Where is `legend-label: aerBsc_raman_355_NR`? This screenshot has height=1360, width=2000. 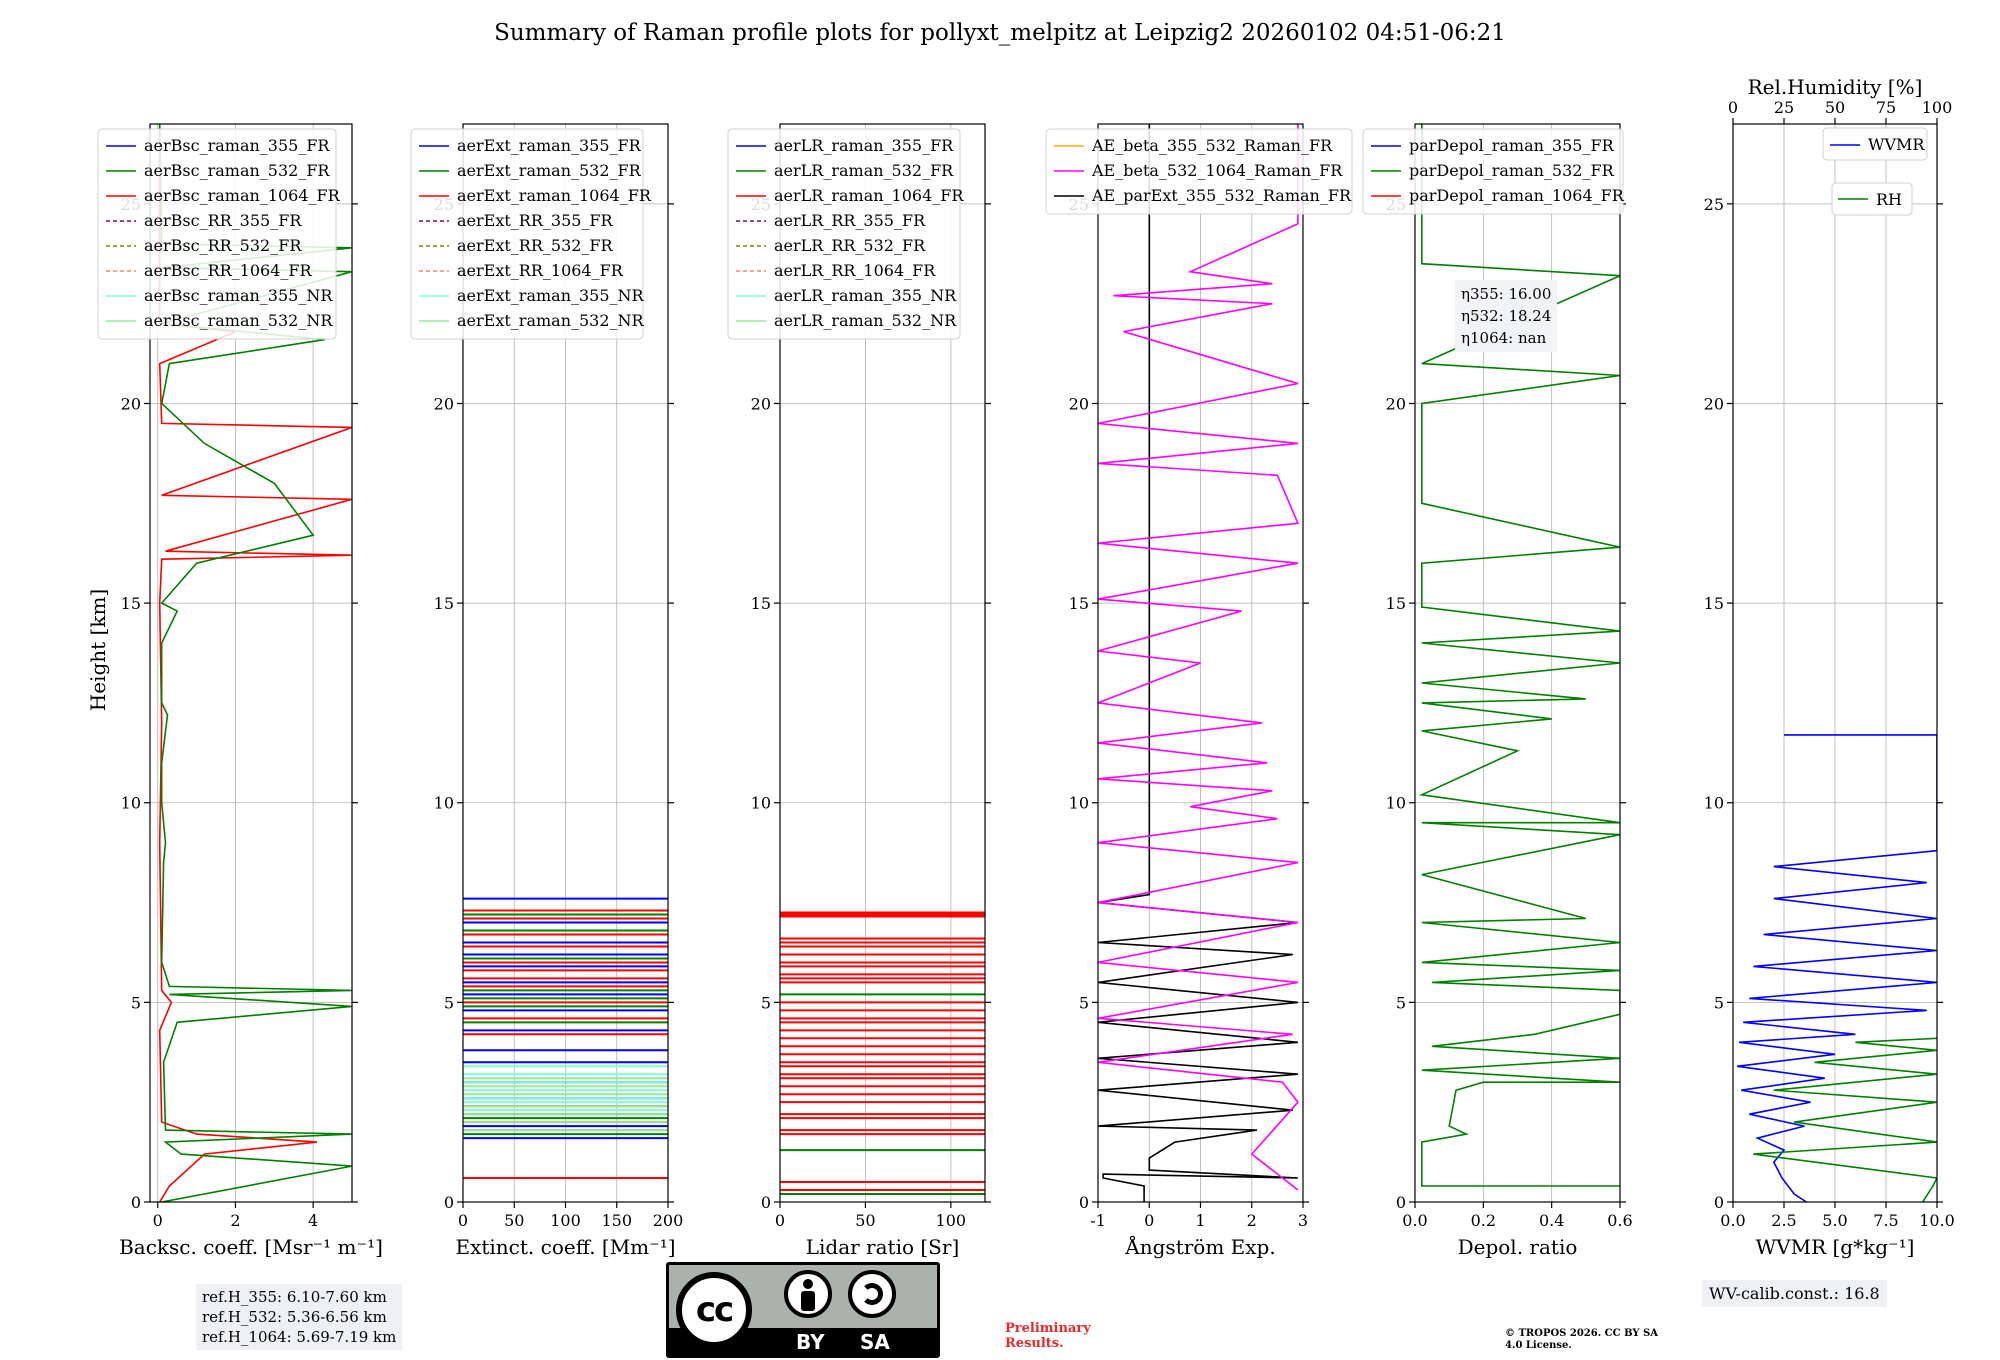 legend-label: aerBsc_raman_355_NR is located at coordinates (238, 295).